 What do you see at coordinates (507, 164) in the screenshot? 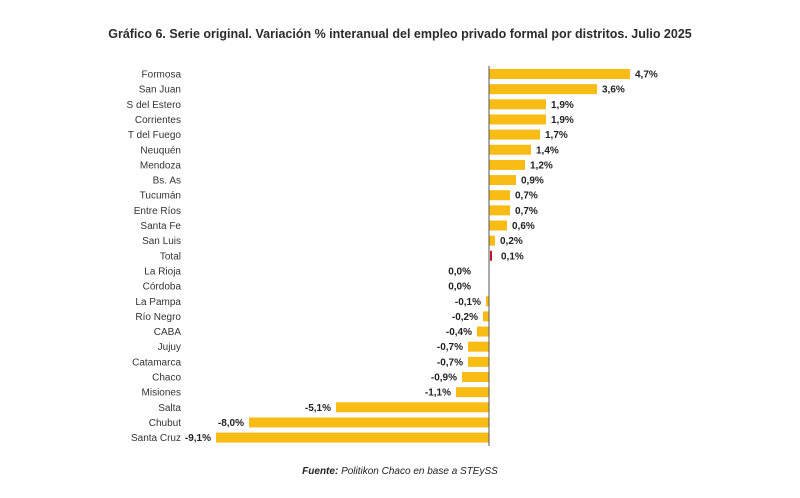
I see `bar-mendoza` at bounding box center [507, 164].